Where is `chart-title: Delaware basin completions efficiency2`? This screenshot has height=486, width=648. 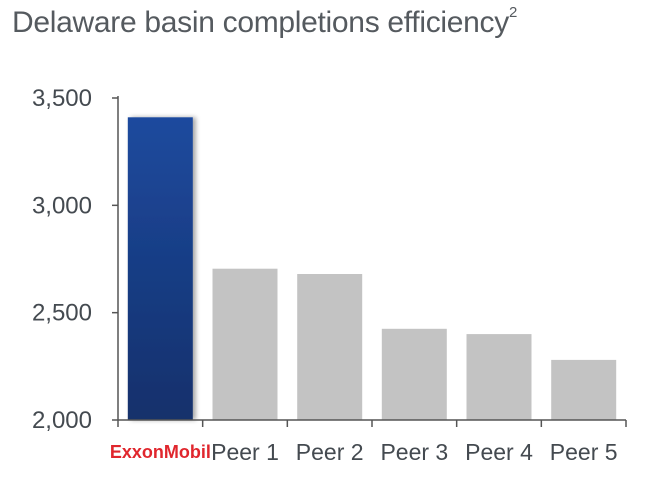
chart-title: Delaware basin completions efficiency2 is located at coordinates (264, 22).